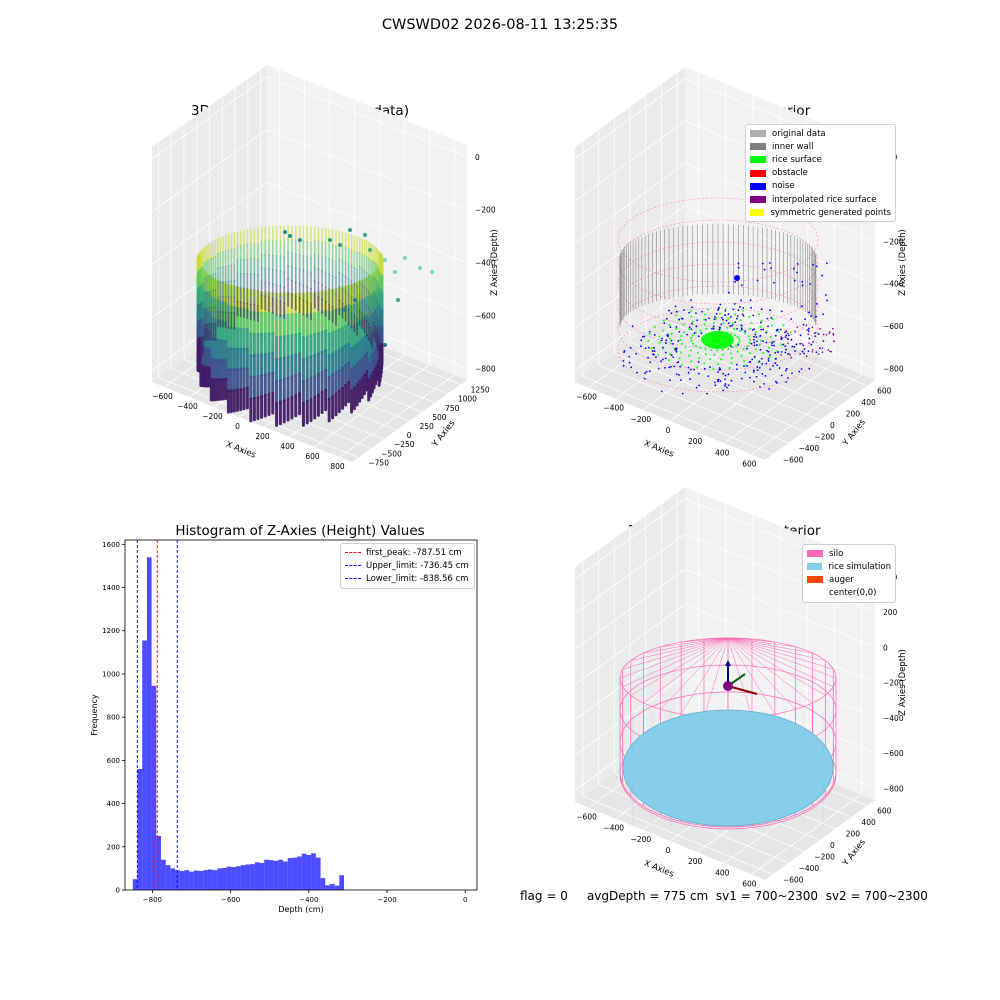 Image resolution: width=1000 pixels, height=1000 pixels. I want to click on legend-item-original-data: original data, so click(820, 133).